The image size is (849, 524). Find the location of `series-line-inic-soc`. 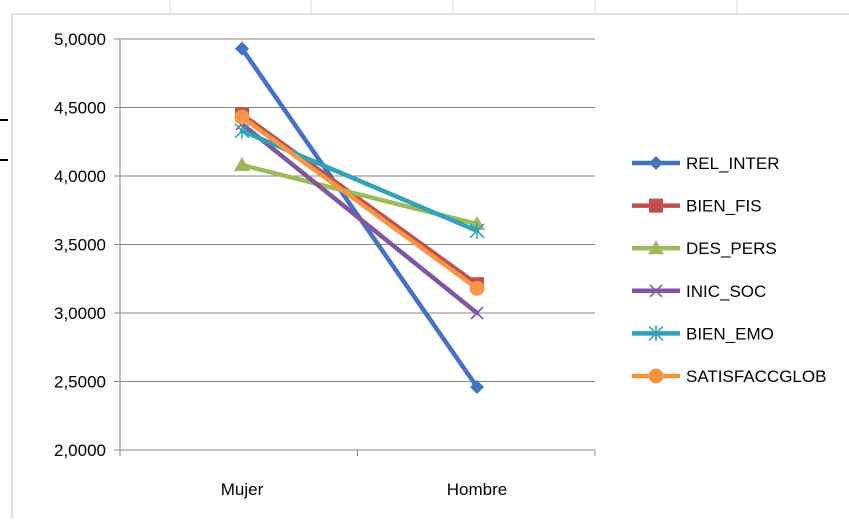

series-line-inic-soc is located at coordinates (359, 218).